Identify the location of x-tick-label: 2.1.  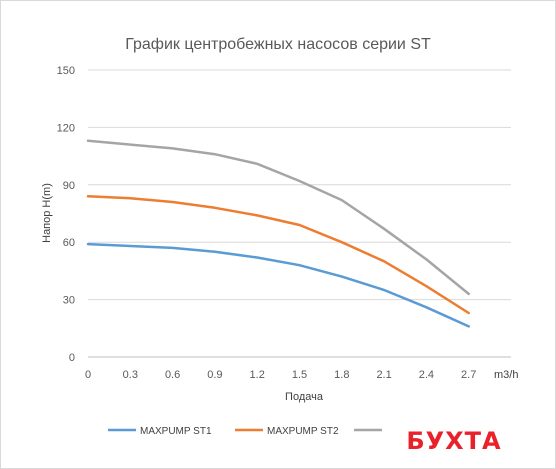
(383, 375).